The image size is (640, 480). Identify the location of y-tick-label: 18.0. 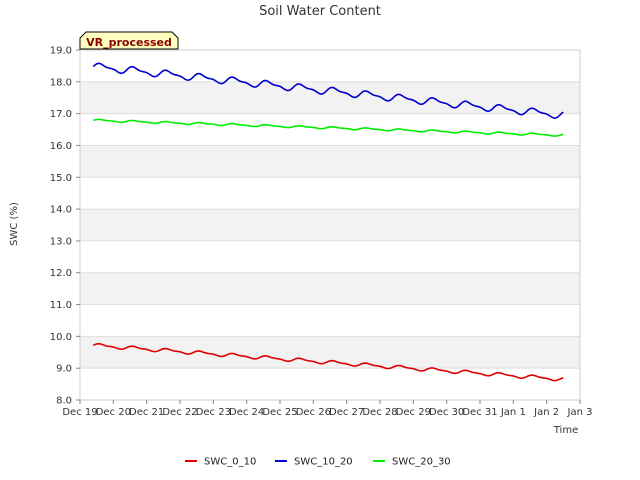
(61, 82).